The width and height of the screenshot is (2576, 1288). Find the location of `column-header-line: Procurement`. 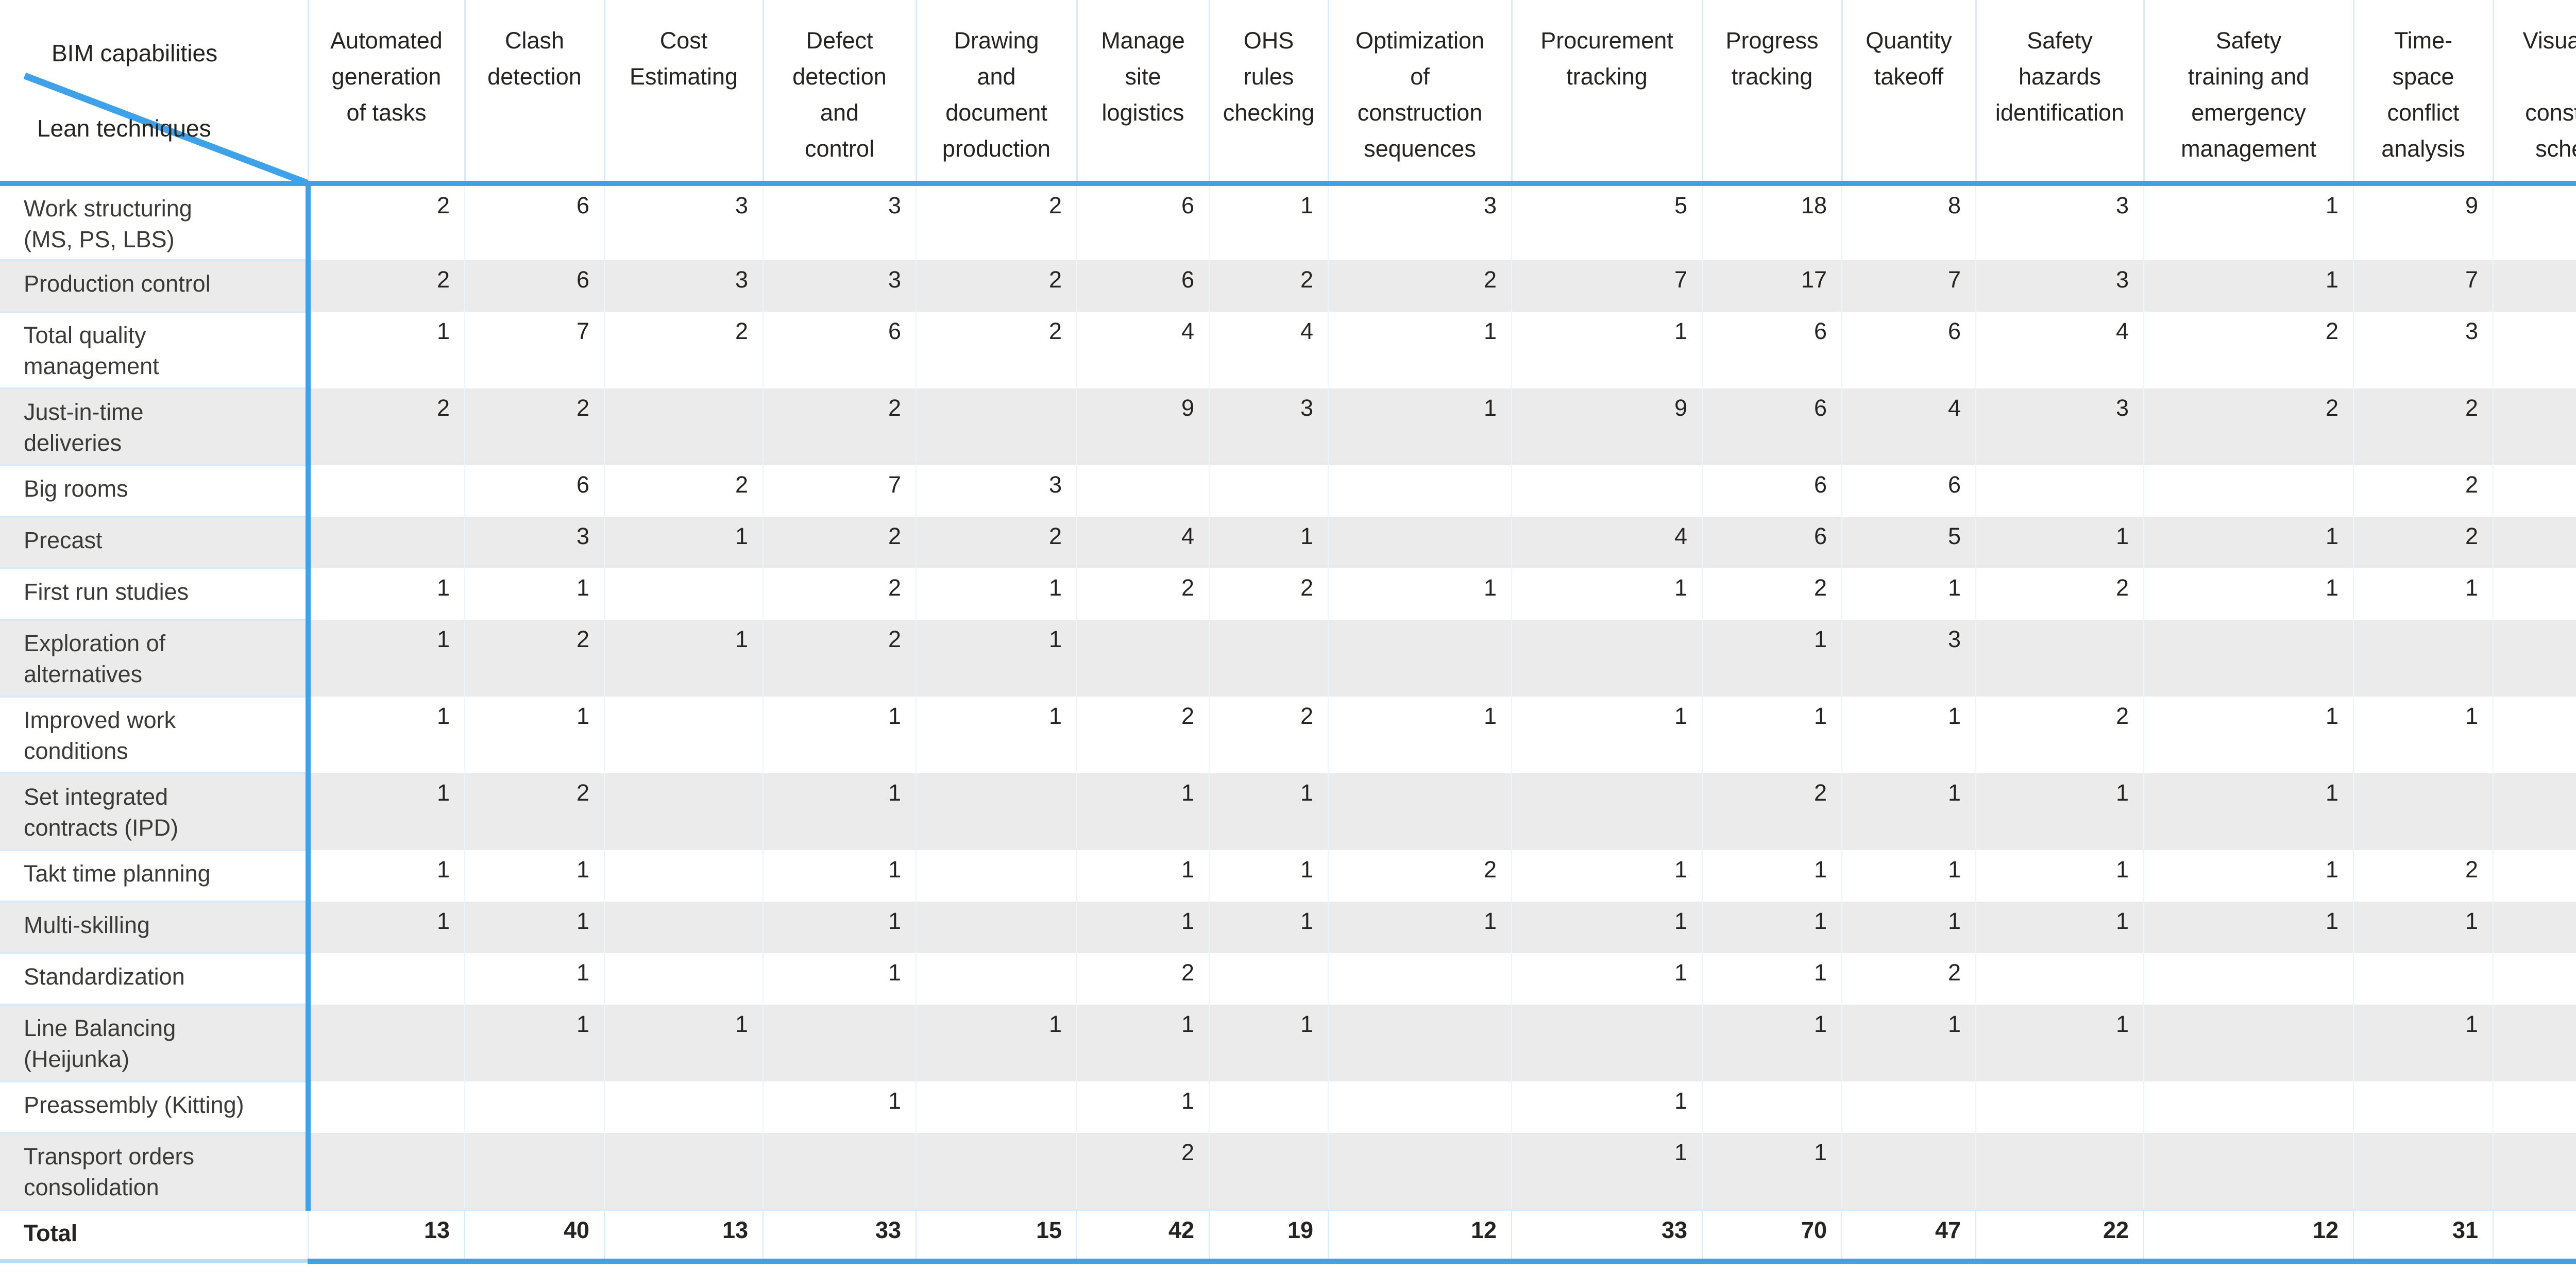

column-header-line: Procurement is located at coordinates (1606, 40).